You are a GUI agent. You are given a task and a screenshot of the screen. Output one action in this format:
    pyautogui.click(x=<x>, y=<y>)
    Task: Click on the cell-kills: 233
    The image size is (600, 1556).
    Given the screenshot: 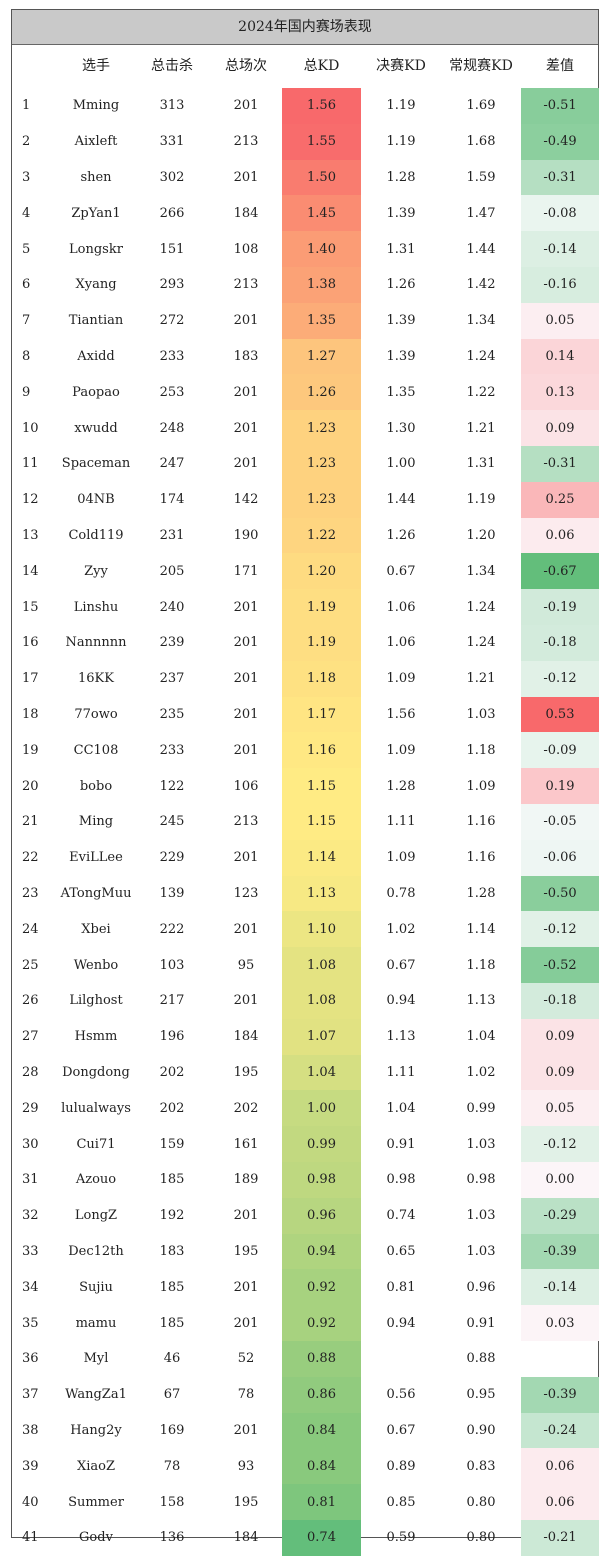 What is the action you would take?
    pyautogui.click(x=172, y=356)
    